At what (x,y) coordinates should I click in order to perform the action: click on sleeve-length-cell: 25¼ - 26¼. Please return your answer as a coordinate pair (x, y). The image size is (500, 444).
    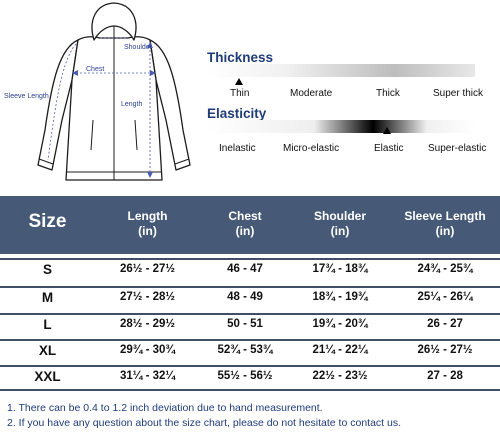
    Looking at the image, I should click on (445, 297).